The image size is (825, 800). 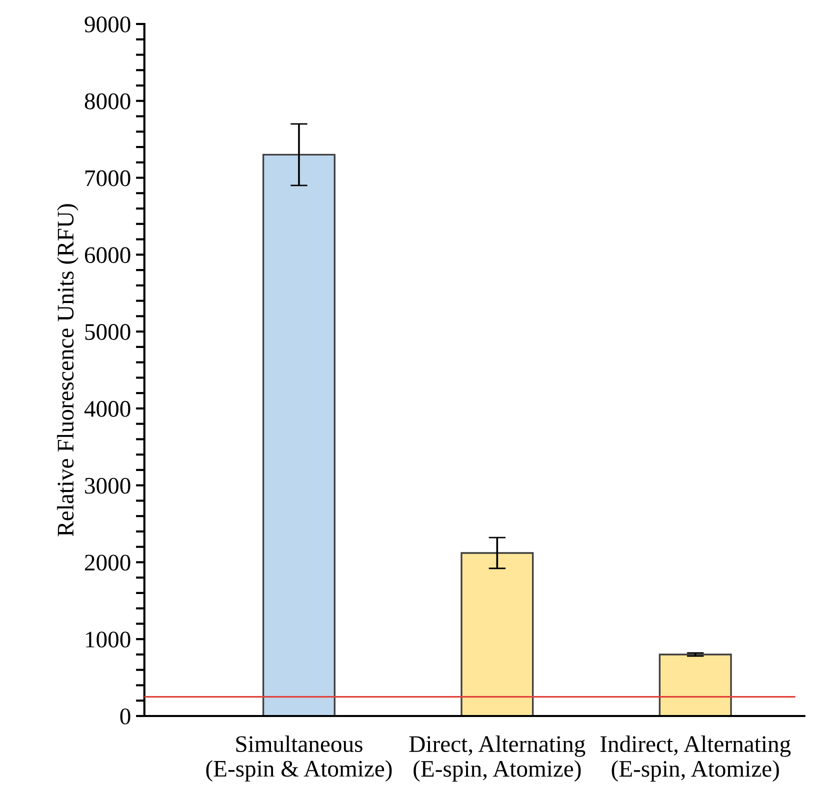 I want to click on y-tick-label: 0, so click(x=125, y=716).